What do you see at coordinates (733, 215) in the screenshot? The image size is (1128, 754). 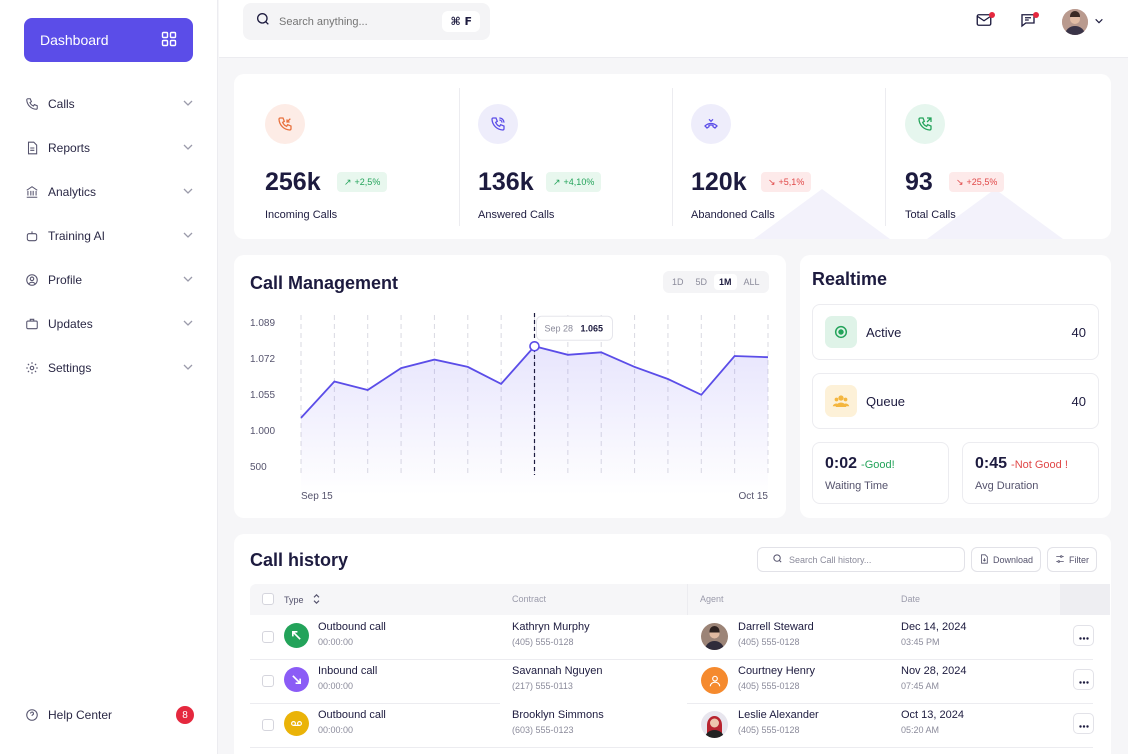 I see `kpi-label: Abandoned Calls` at bounding box center [733, 215].